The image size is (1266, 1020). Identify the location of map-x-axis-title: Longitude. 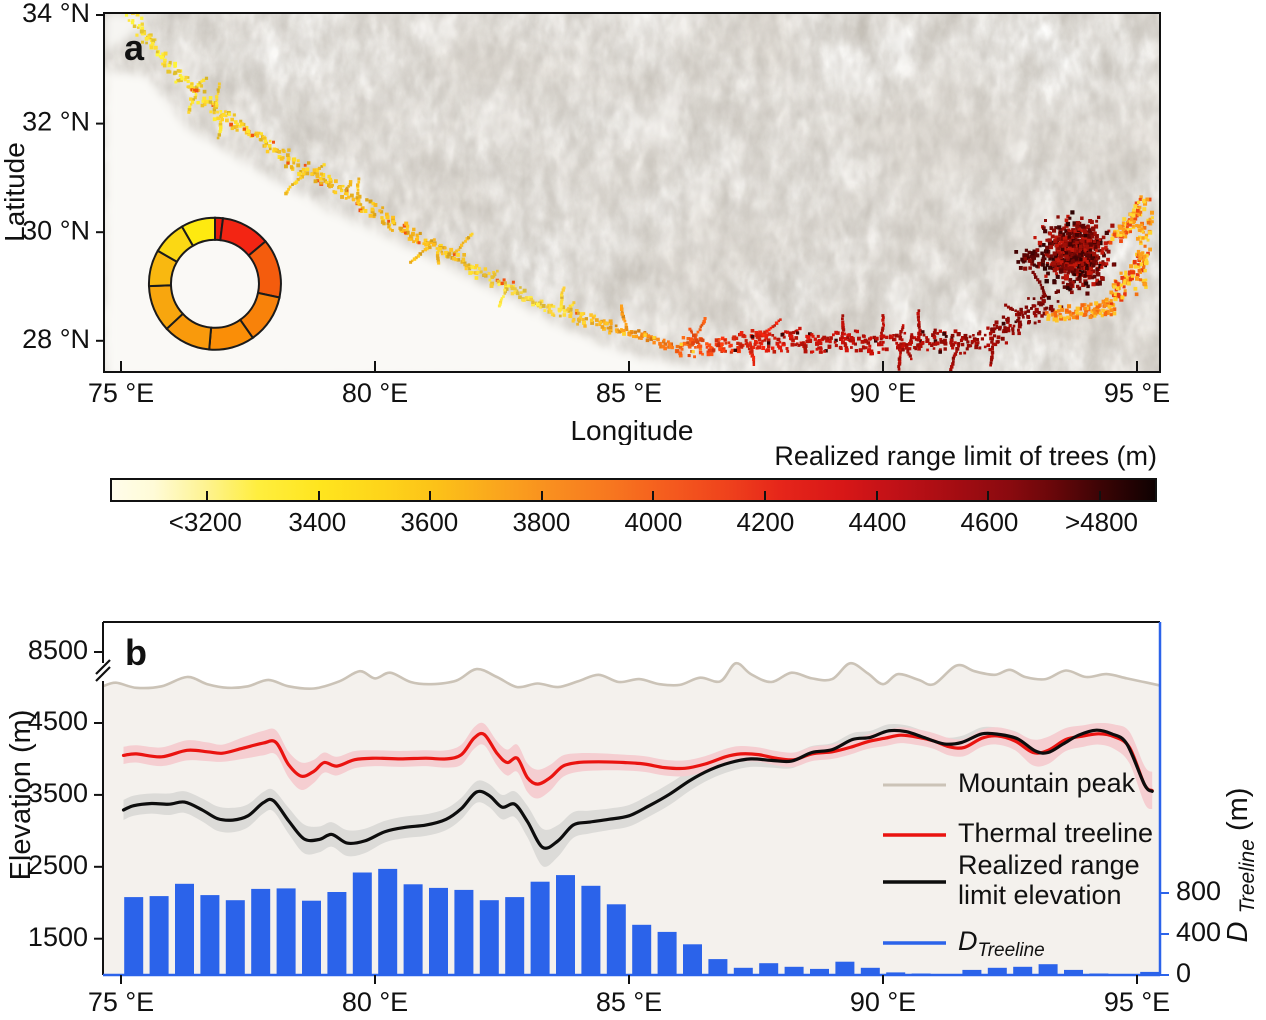
(631, 430).